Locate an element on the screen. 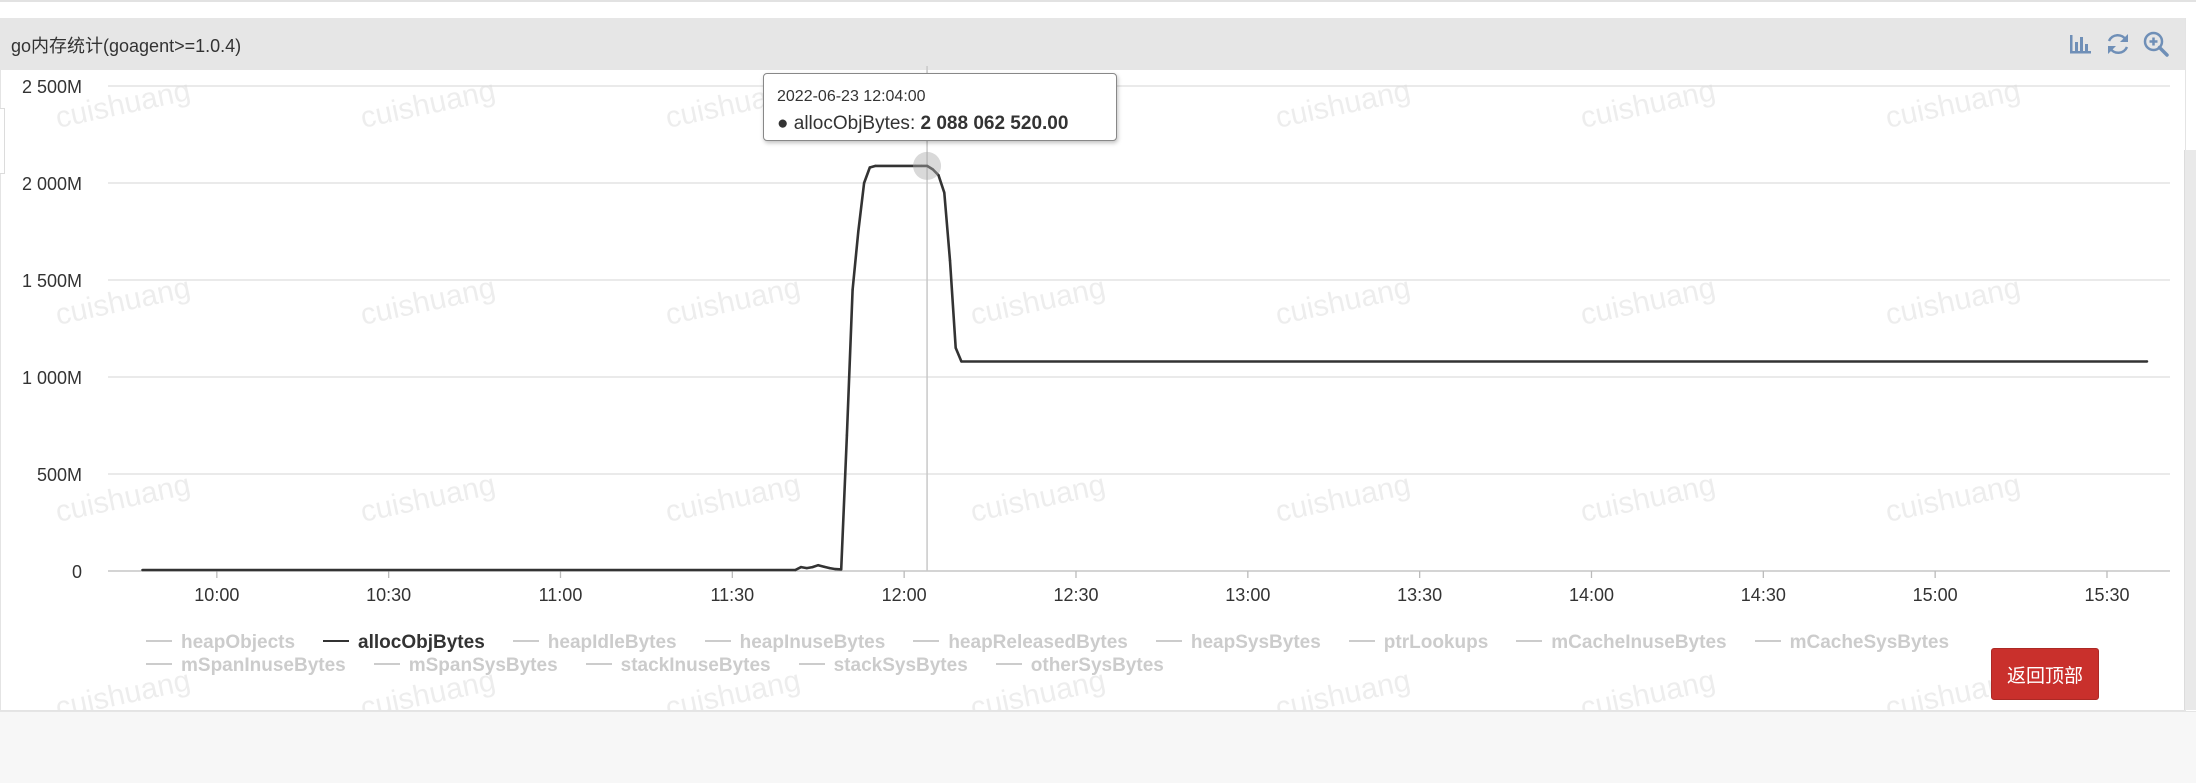  legend-item-heapInuseBytes: heapInuseBytes is located at coordinates (794, 642).